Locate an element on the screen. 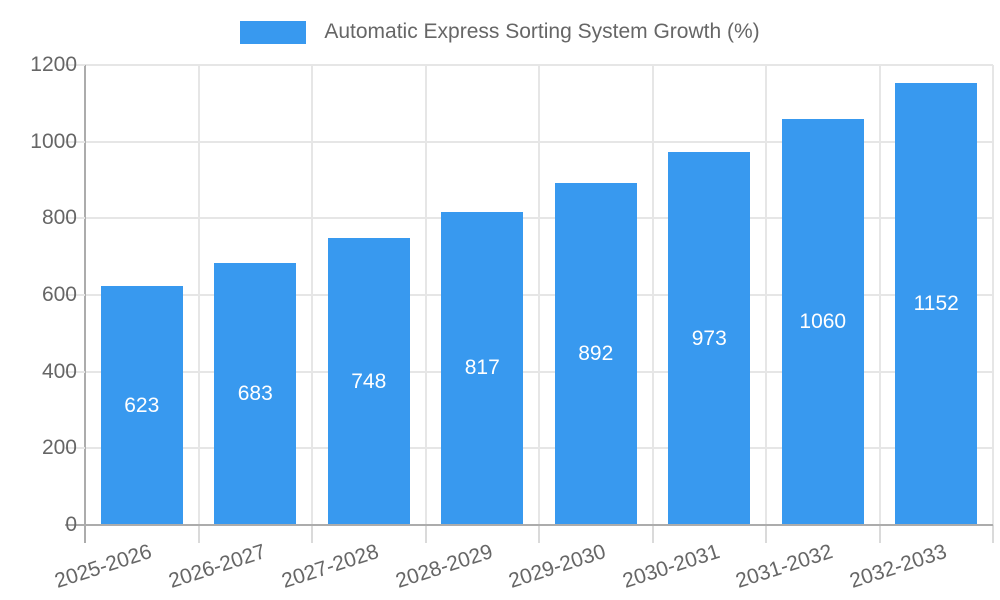 The height and width of the screenshot is (600, 1000). bar-value-label: 1060 is located at coordinates (823, 321).